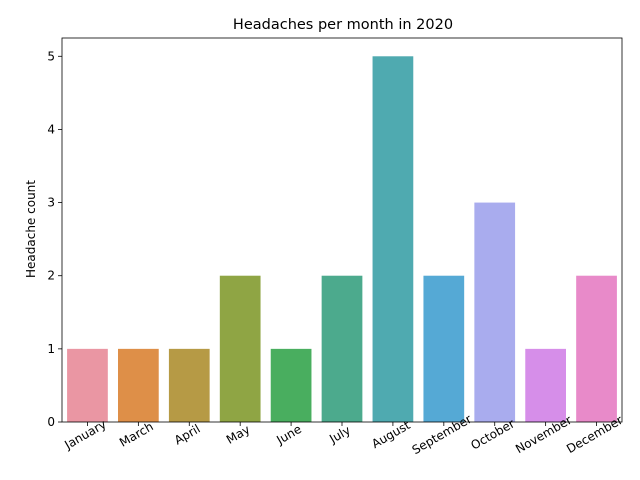  I want to click on bar-april, so click(189, 385).